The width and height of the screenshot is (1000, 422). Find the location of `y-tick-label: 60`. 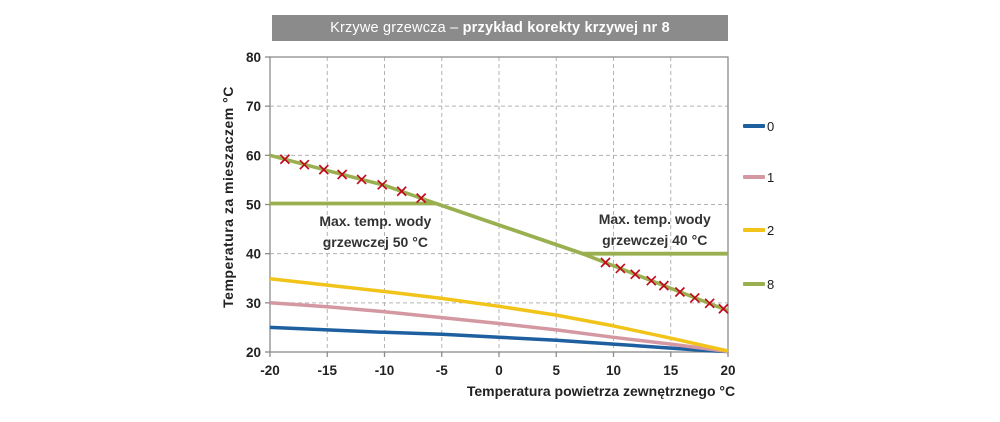

y-tick-label: 60 is located at coordinates (253, 155).